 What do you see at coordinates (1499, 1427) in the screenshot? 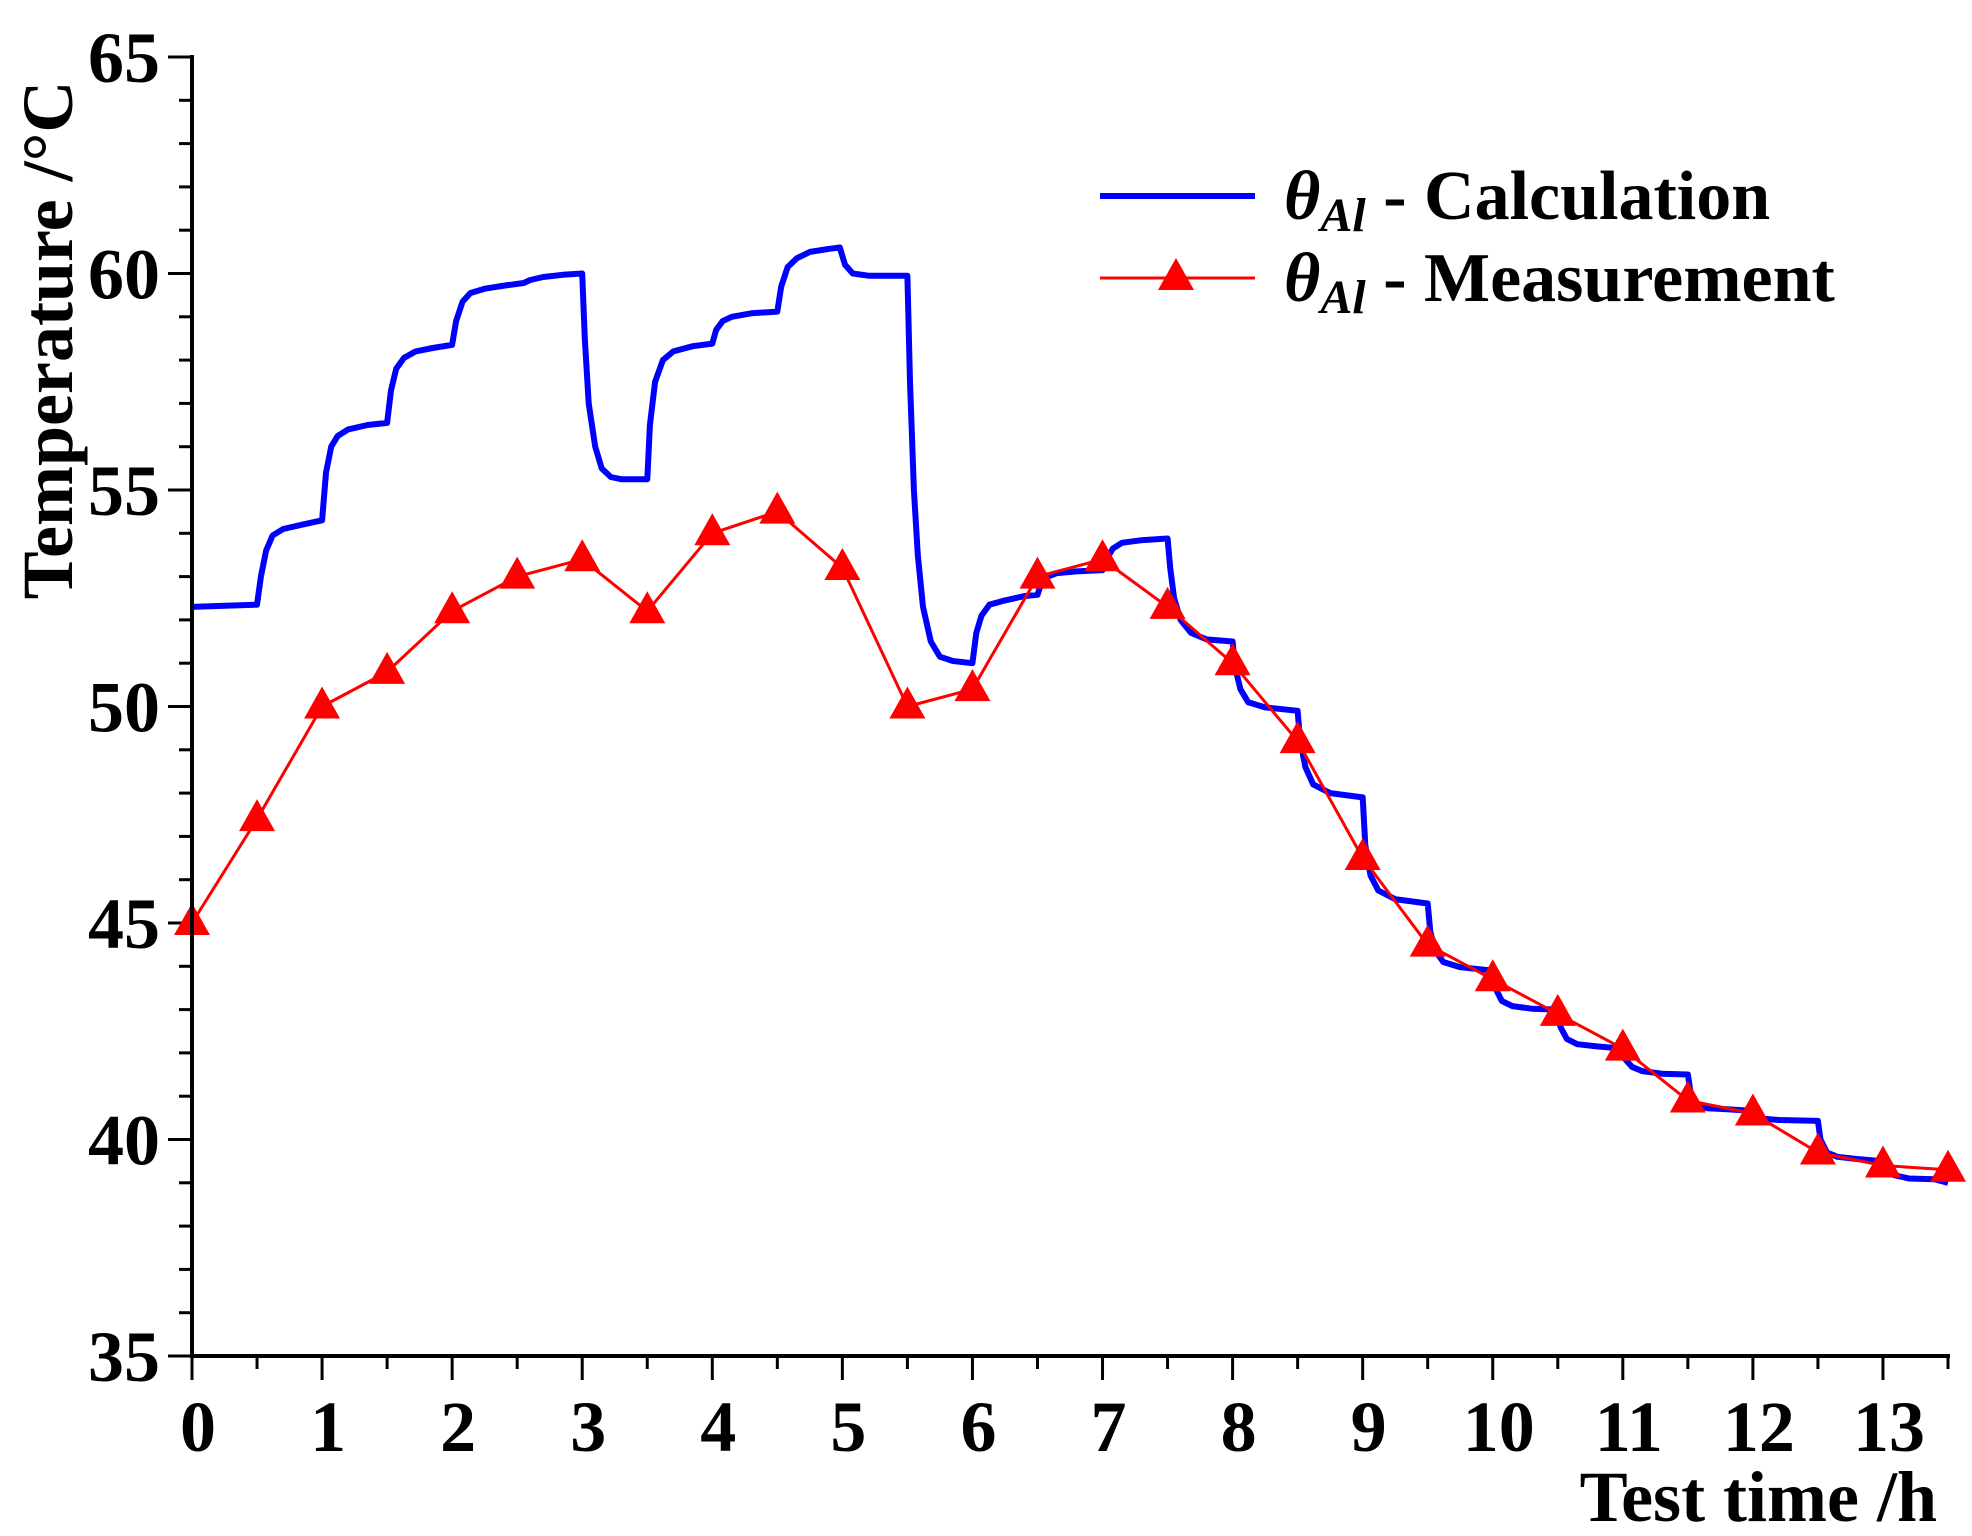
I see `x-tick-label: 10` at bounding box center [1499, 1427].